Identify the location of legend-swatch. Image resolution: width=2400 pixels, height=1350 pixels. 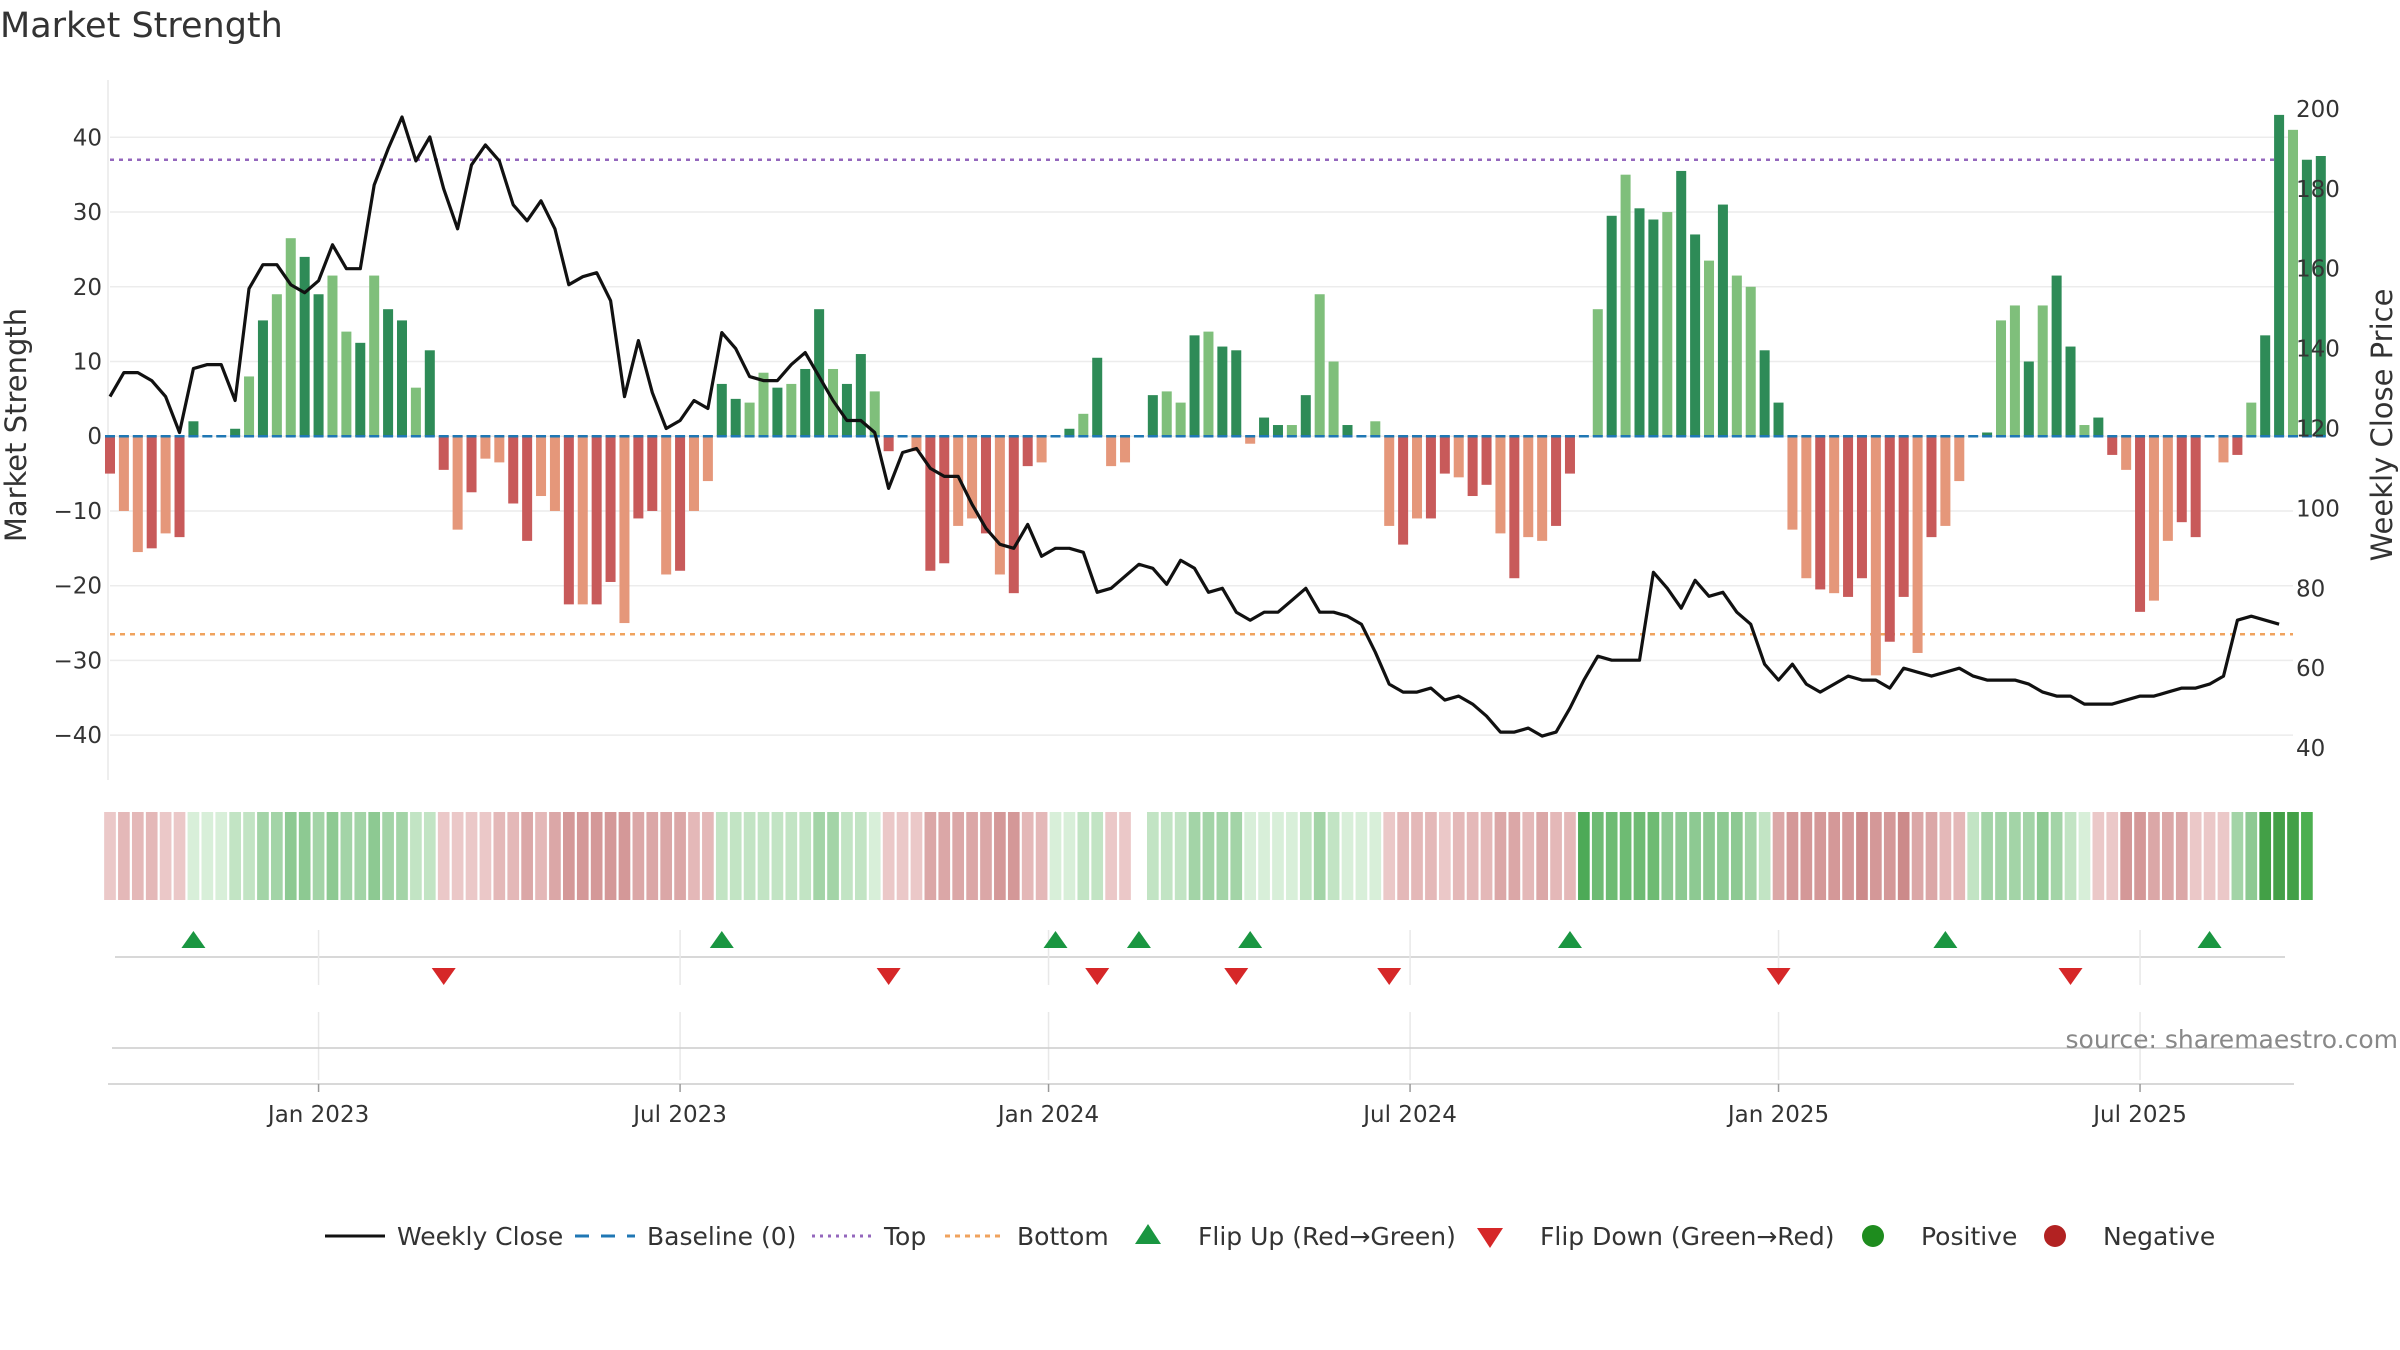
(1490, 1238).